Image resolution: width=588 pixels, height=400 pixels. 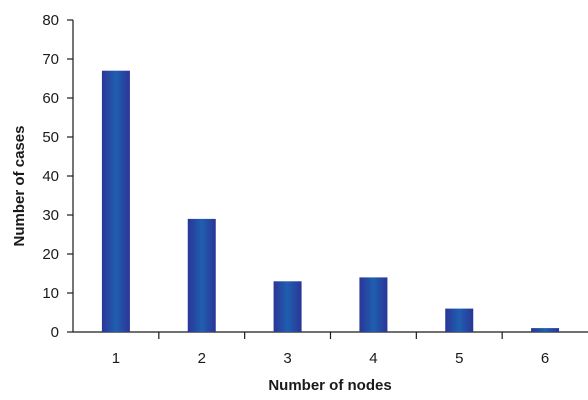 What do you see at coordinates (55, 332) in the screenshot?
I see `y-tick-label: 0` at bounding box center [55, 332].